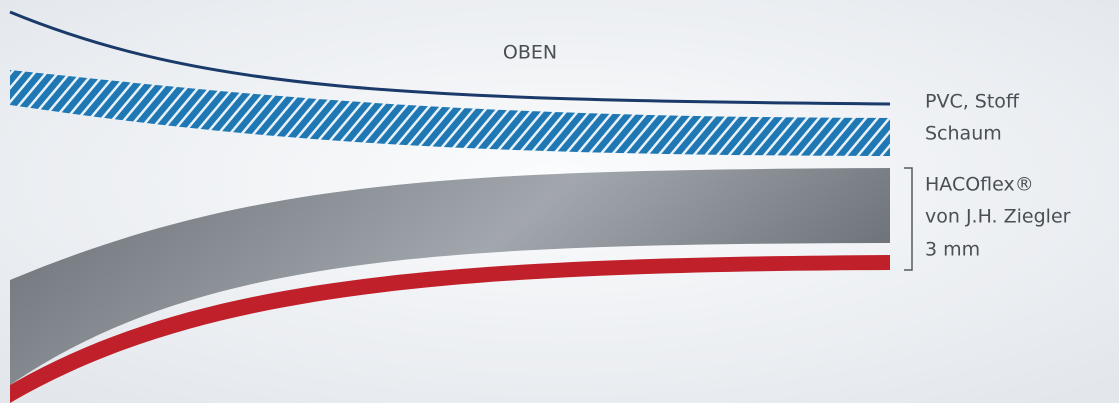 The image size is (1119, 403). What do you see at coordinates (952, 250) in the screenshot?
I see `layer-label: 3 mm` at bounding box center [952, 250].